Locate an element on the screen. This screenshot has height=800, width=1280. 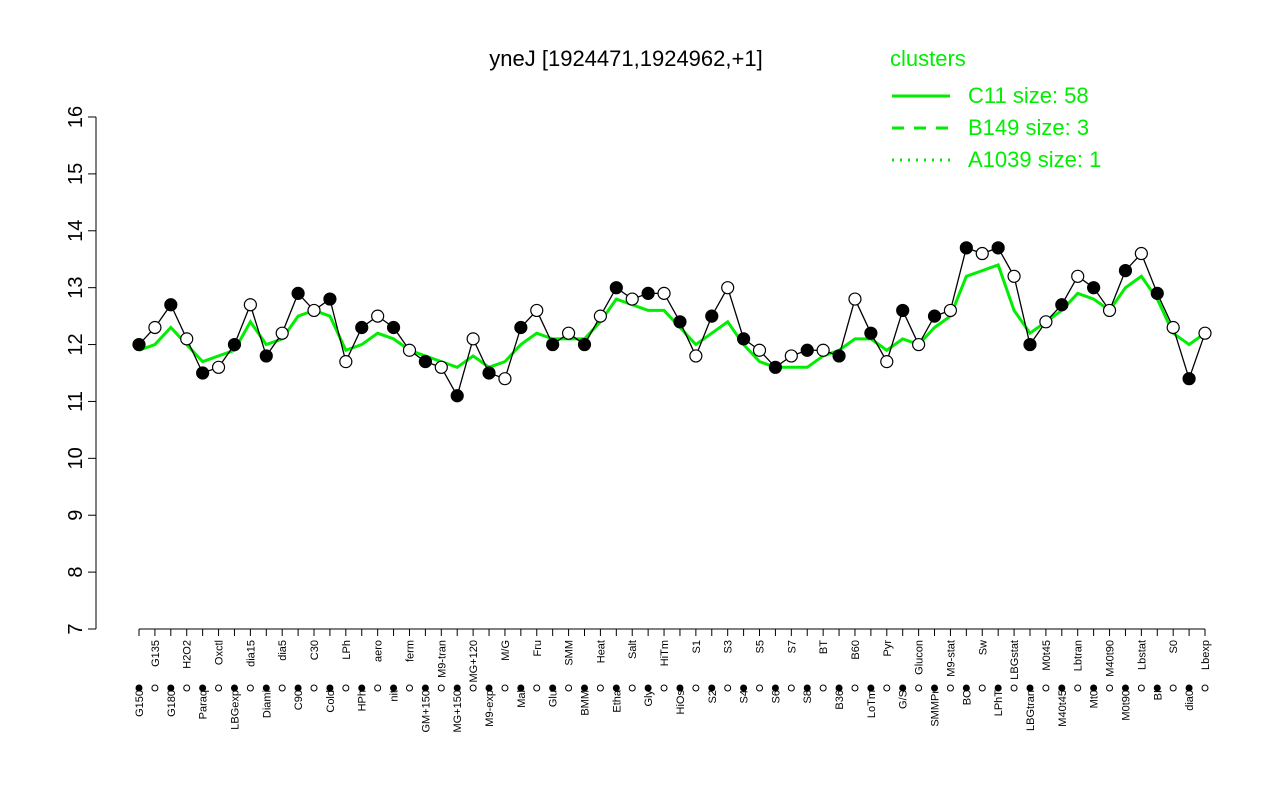
x-tick-label: S7 is located at coordinates (792, 646).